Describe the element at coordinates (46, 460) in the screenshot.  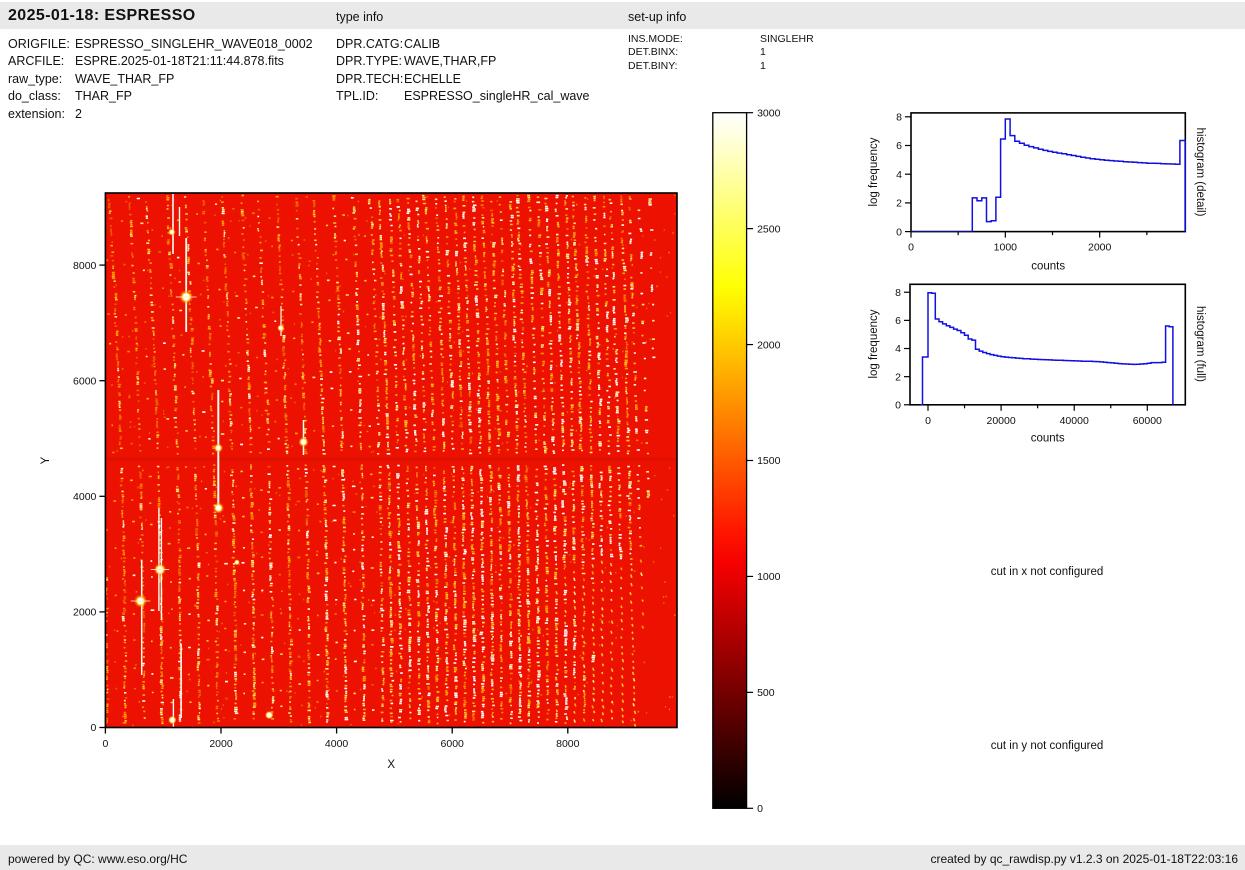
I see `svg-text: Y` at that location.